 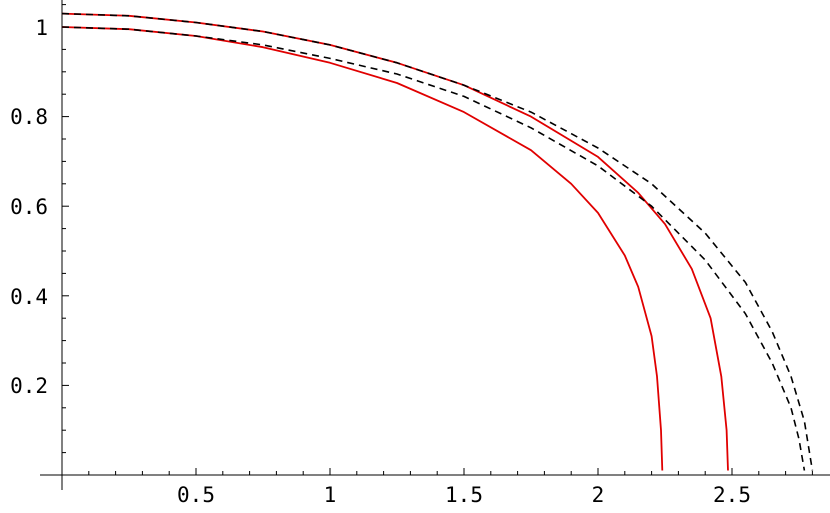 I want to click on x-tick-label-1: 1, so click(x=330, y=495).